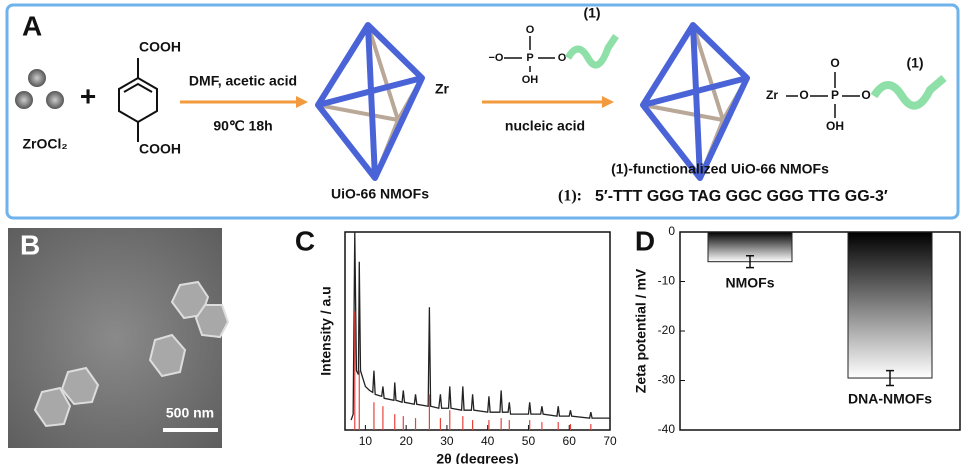  Describe the element at coordinates (545, 126) in the screenshot. I see `condition: nucleic acid` at that location.